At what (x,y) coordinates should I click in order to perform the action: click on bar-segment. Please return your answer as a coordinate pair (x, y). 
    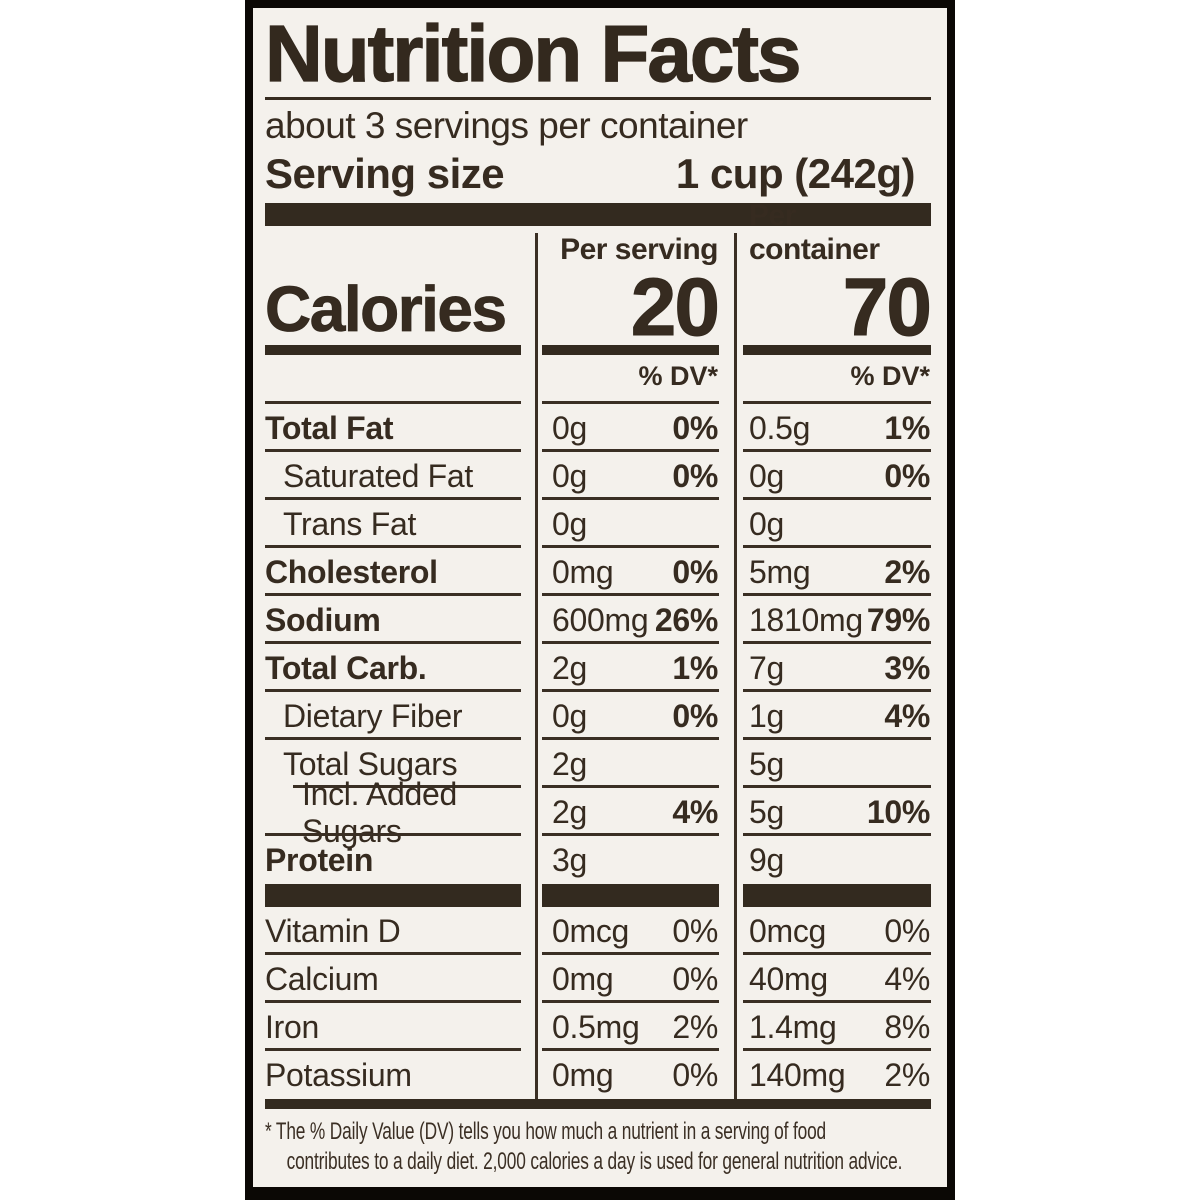
    Looking at the image, I should click on (630, 895).